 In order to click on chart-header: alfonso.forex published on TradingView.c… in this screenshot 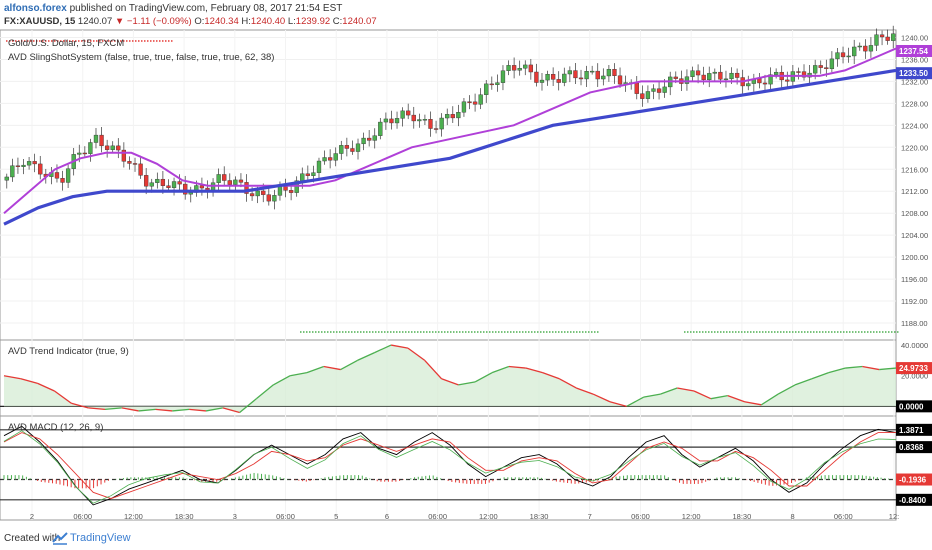, I will do `click(466, 15)`.